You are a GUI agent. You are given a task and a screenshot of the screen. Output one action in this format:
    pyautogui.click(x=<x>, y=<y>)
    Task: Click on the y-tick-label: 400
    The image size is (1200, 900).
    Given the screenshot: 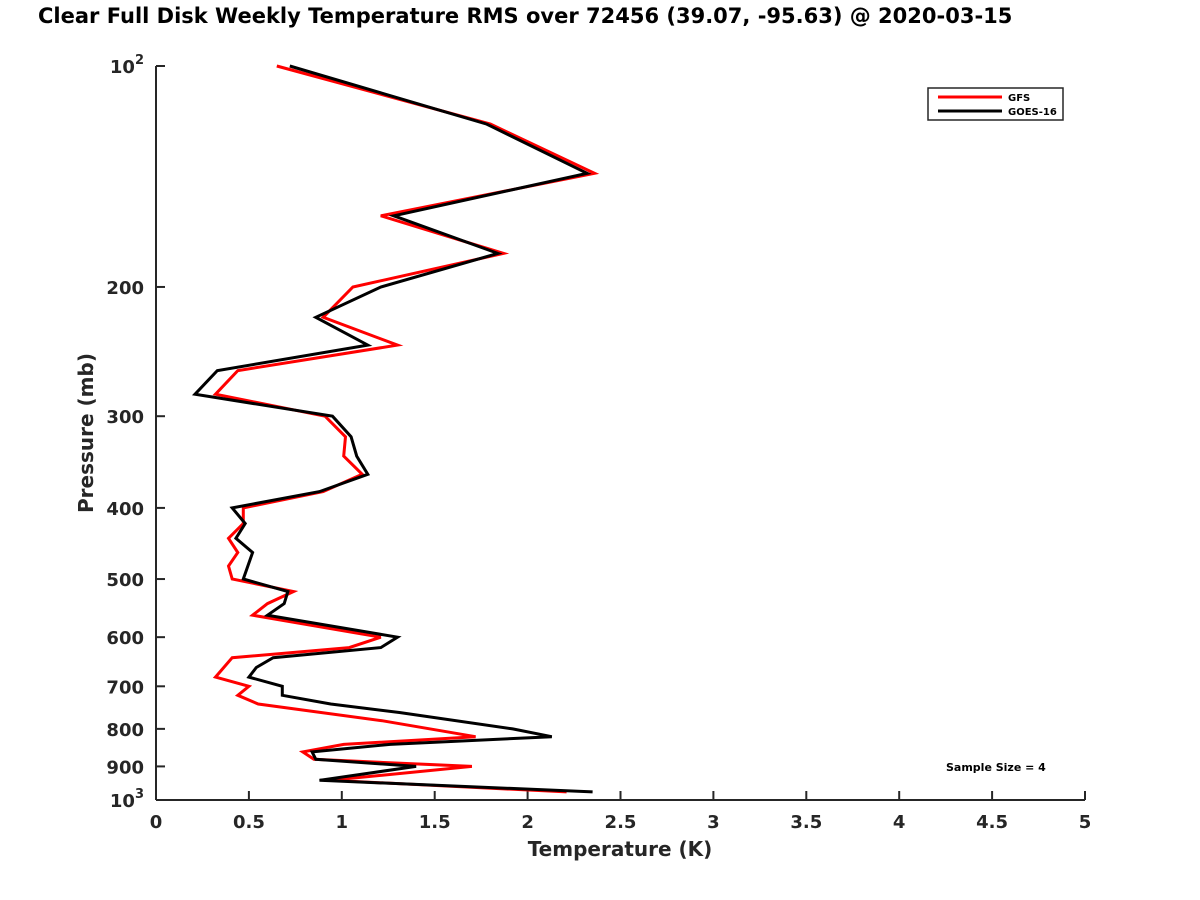 What is the action you would take?
    pyautogui.click(x=125, y=509)
    